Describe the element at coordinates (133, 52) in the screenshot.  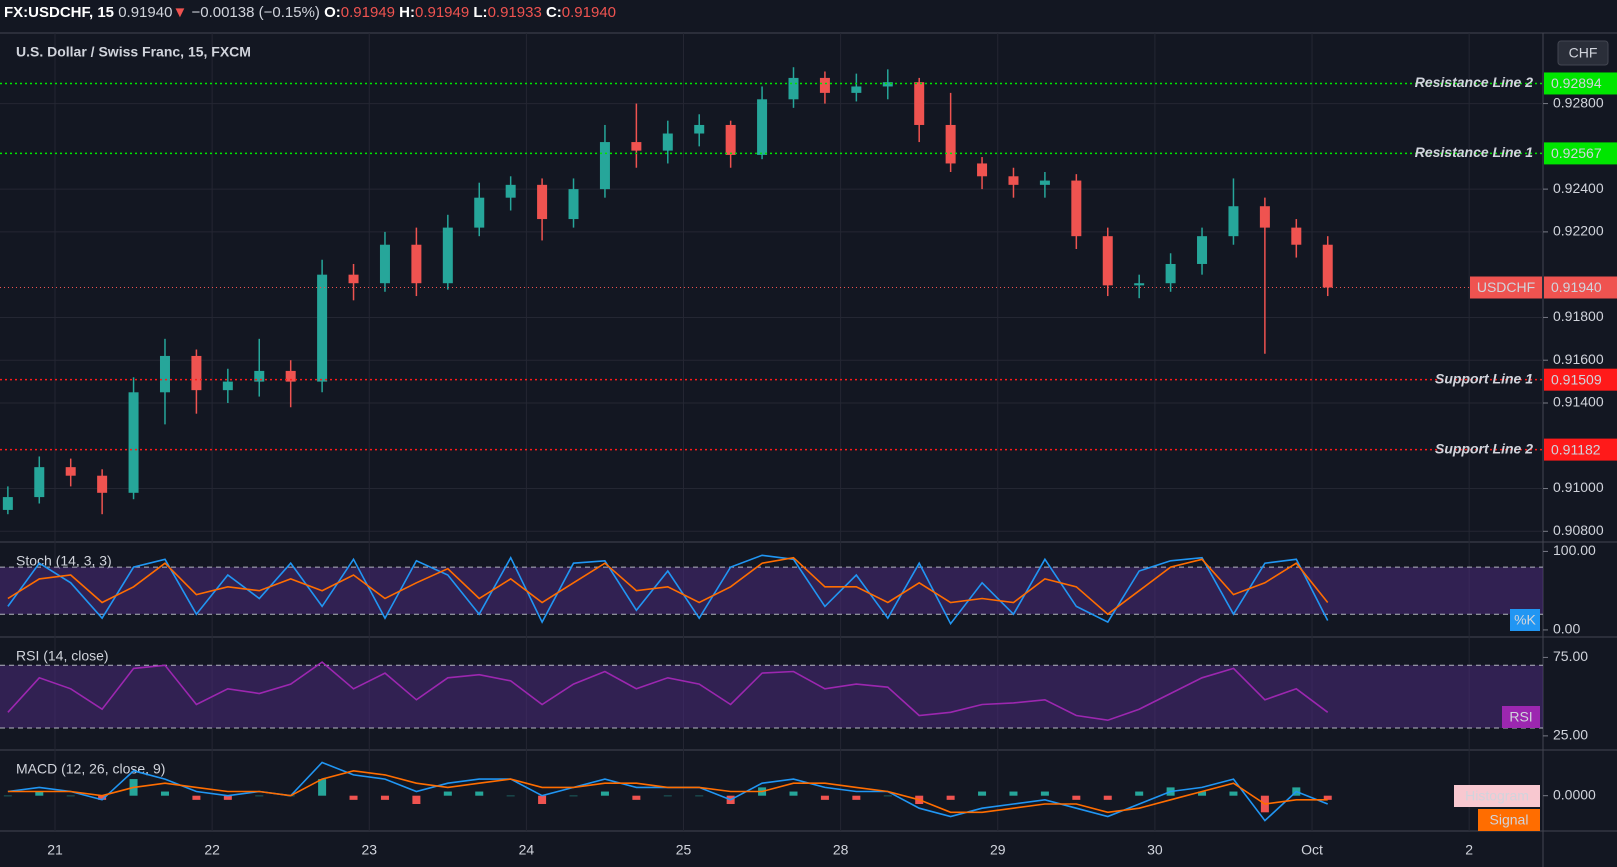
I see `pane-title: U.S. Dollar / Swiss Franc, 15, FXCM` at that location.